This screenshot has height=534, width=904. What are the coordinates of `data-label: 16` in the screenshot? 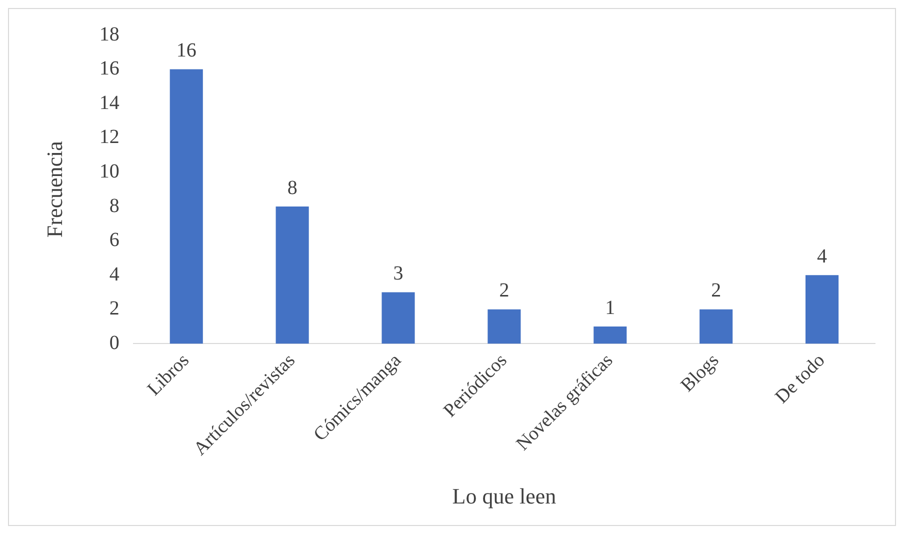 It's located at (186, 51).